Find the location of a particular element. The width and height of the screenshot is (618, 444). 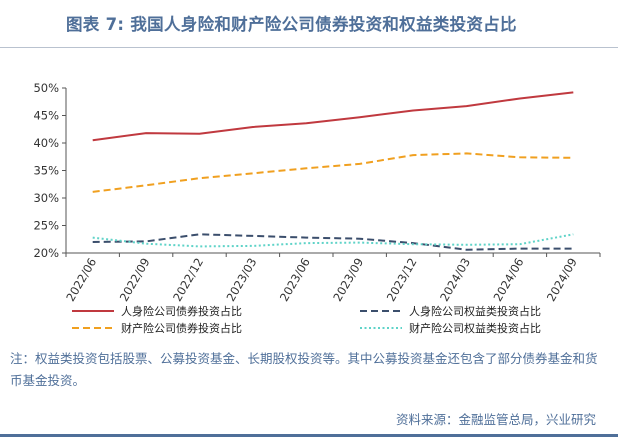

y-tick-label: 20% is located at coordinates (46, 253).